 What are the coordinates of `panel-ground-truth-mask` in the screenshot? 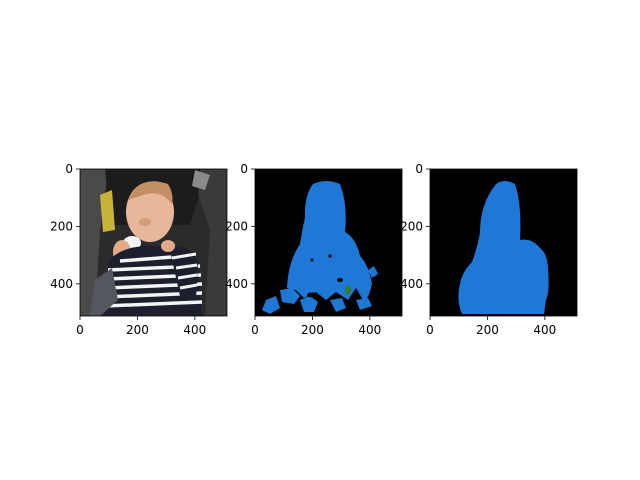 It's located at (503, 242).